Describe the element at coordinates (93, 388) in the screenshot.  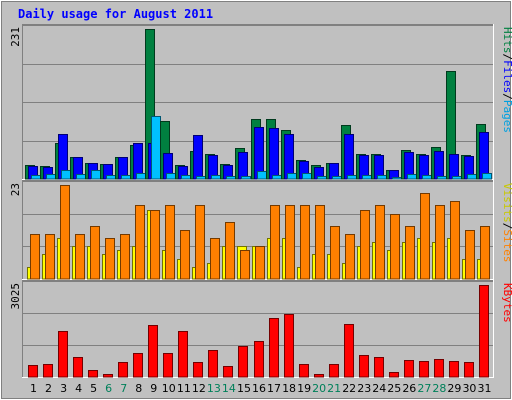
I see `day-label-5: 5` at that location.